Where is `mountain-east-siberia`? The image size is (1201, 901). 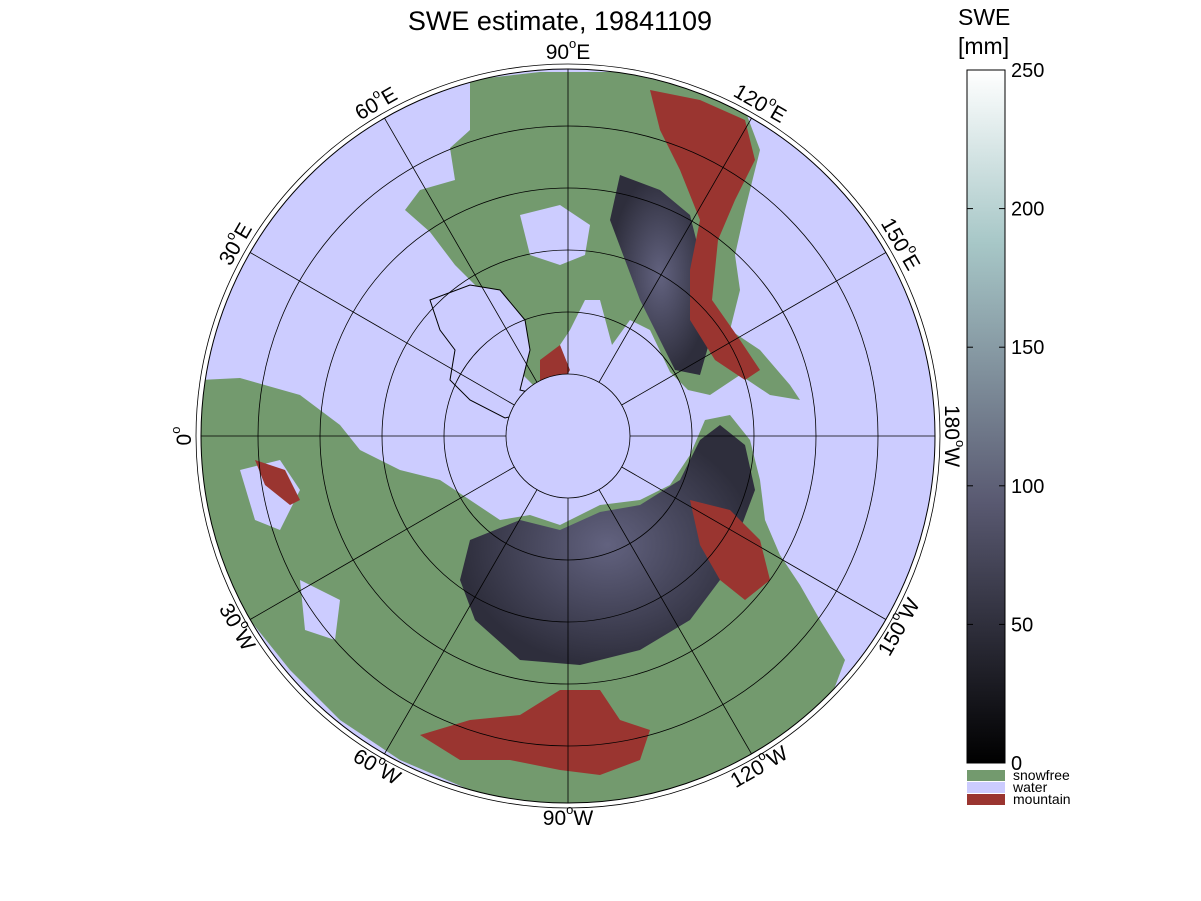 mountain-east-siberia is located at coordinates (730, 550).